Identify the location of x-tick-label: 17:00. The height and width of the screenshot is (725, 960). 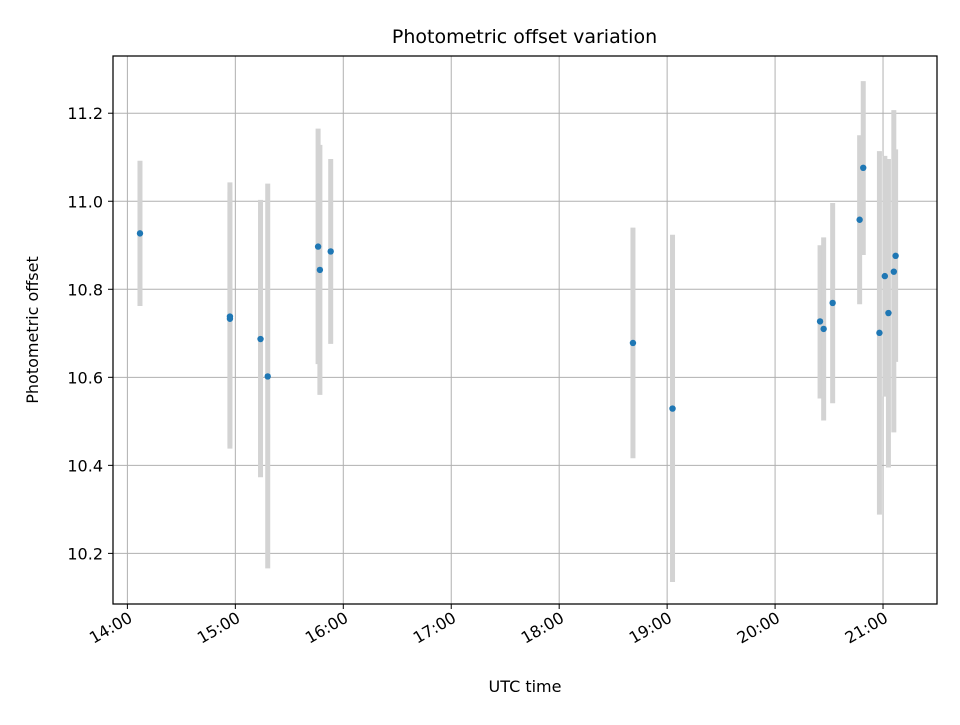
(434, 628).